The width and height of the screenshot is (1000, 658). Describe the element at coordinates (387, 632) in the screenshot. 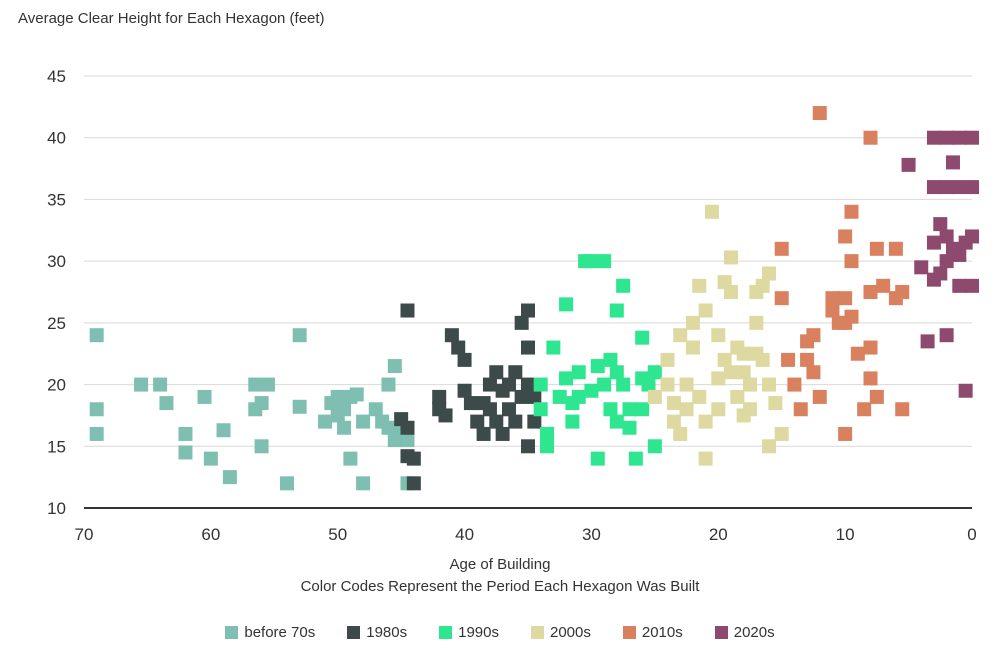

I see `legend-label: 1980s` at that location.